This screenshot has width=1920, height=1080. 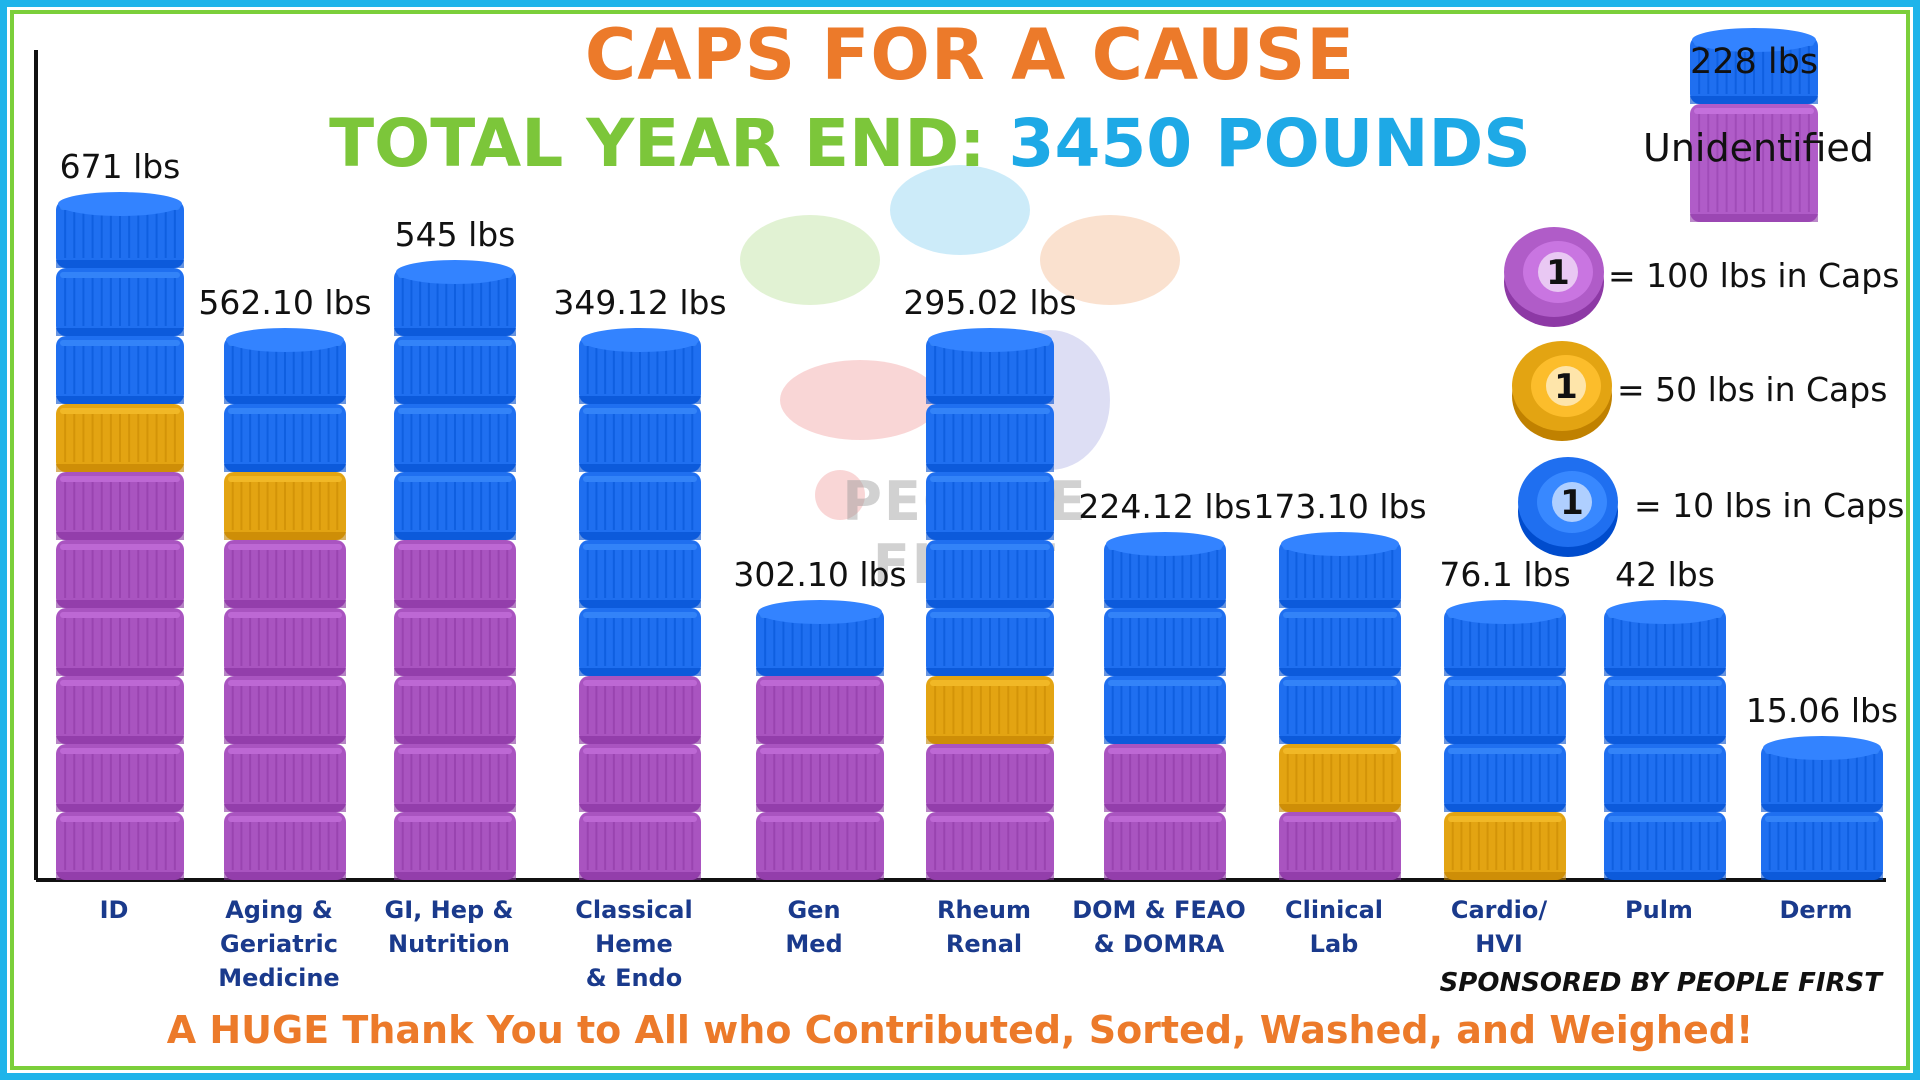 I want to click on legend-cap-2-badge: 1, so click(x=1572, y=503).